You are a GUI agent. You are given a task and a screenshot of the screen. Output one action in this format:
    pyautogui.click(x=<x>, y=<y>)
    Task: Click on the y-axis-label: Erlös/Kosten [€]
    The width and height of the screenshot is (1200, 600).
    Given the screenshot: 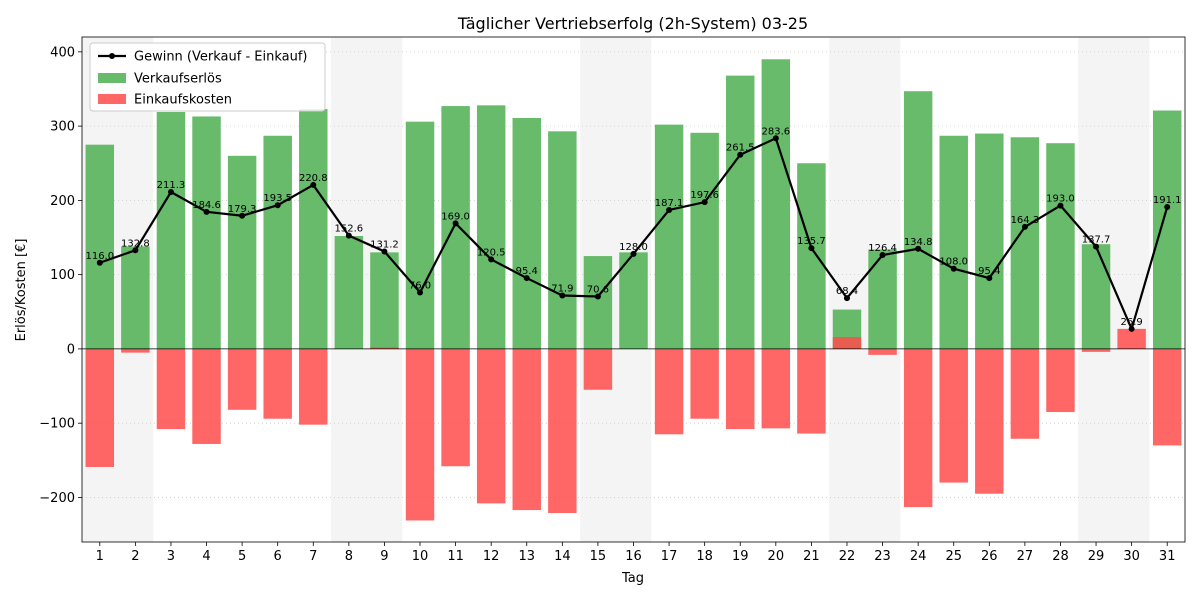 What is the action you would take?
    pyautogui.click(x=21, y=290)
    